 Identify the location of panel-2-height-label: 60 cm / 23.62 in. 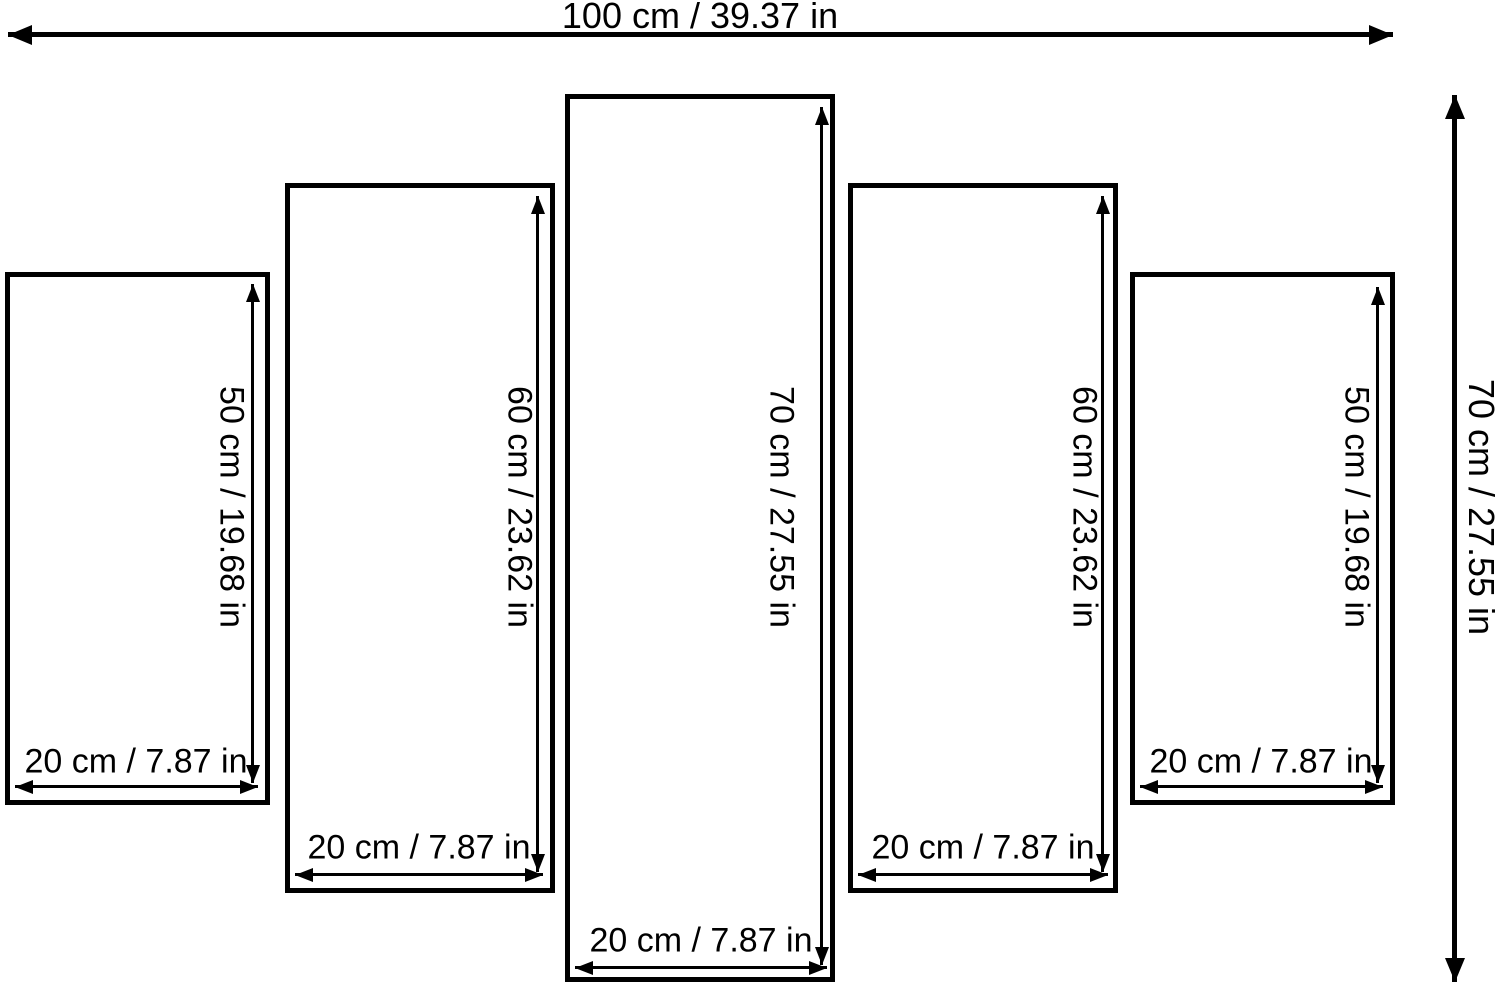
(519, 507).